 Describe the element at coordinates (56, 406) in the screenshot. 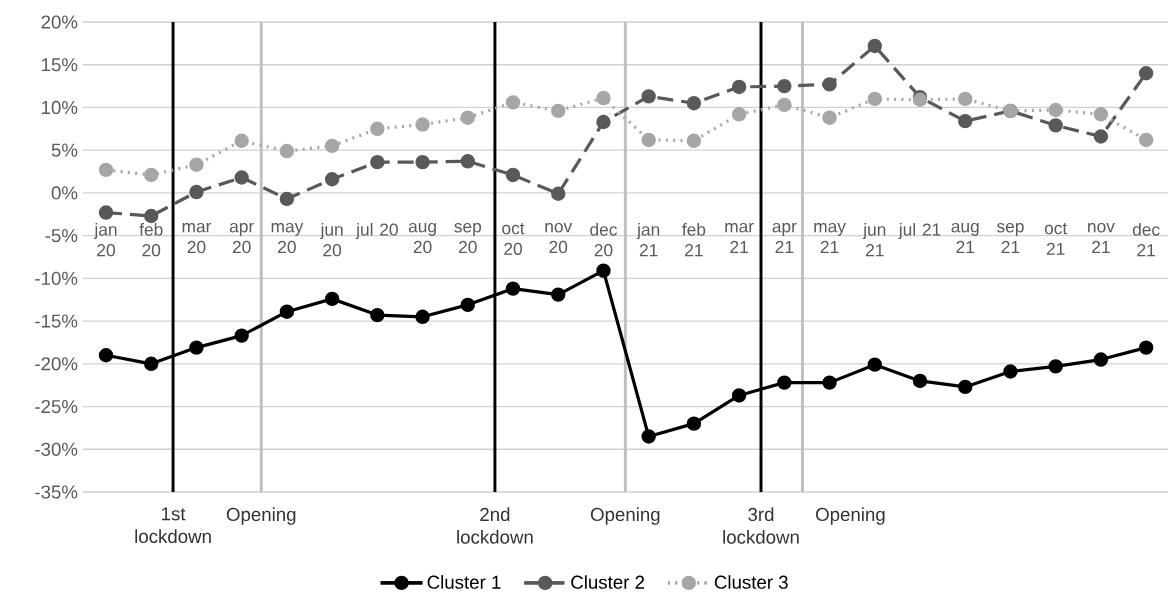

I see `y-tick-label: -25%` at that location.